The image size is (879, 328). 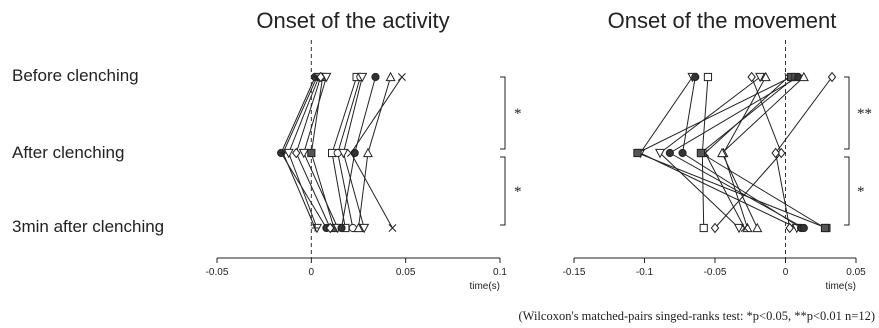 I want to click on x-tick-label: 0.1, so click(x=500, y=272).